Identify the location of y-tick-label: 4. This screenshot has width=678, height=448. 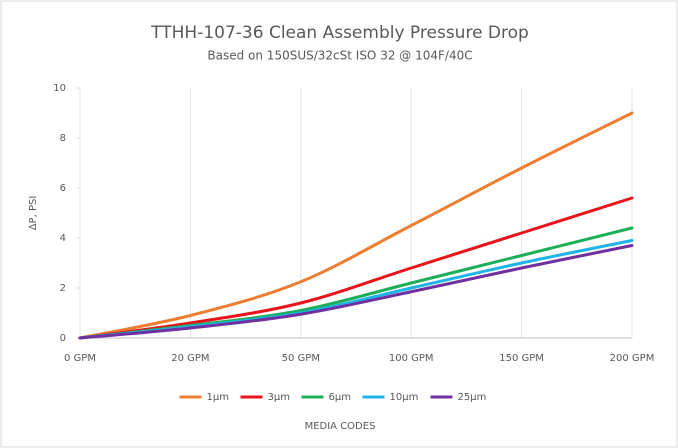
(63, 238).